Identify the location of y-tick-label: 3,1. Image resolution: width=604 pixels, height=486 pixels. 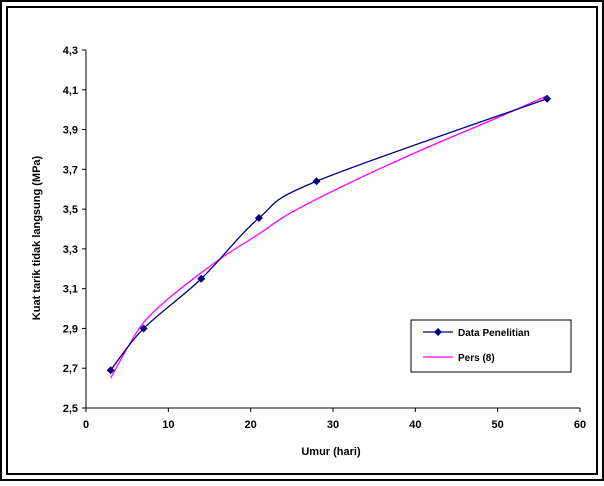
(70, 290).